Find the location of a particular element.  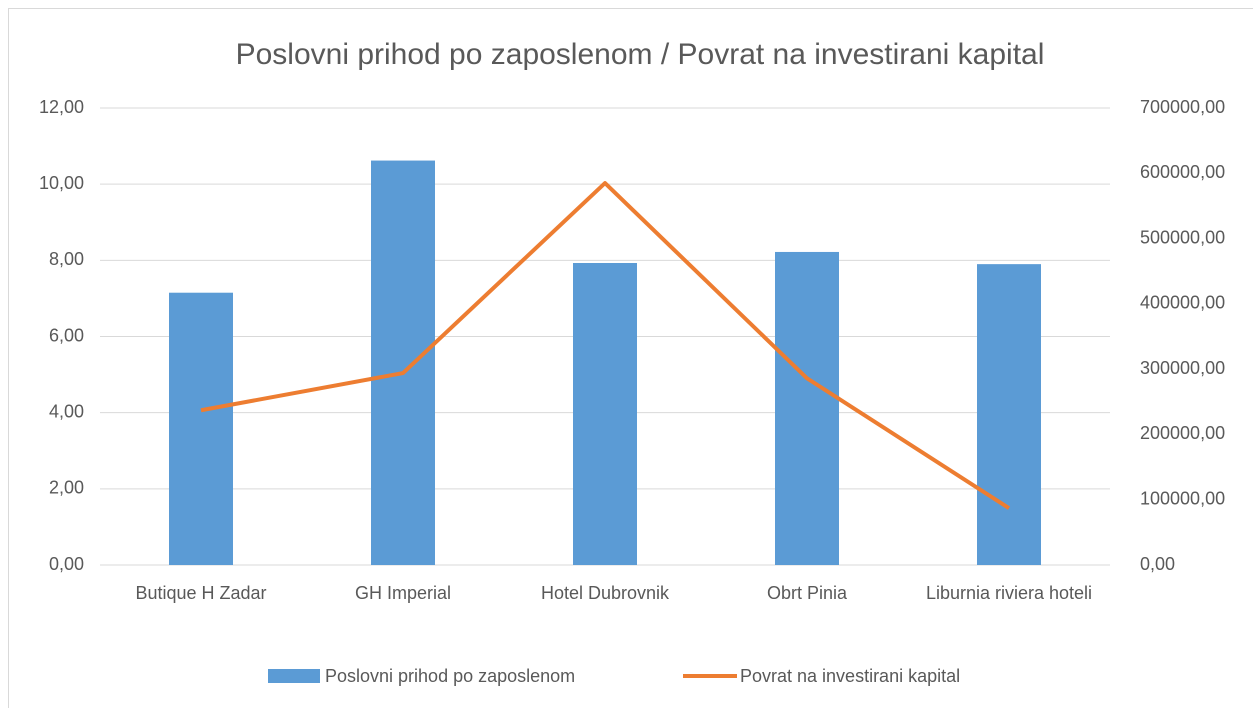

legend-label: Povrat na investirani kapital is located at coordinates (850, 676).